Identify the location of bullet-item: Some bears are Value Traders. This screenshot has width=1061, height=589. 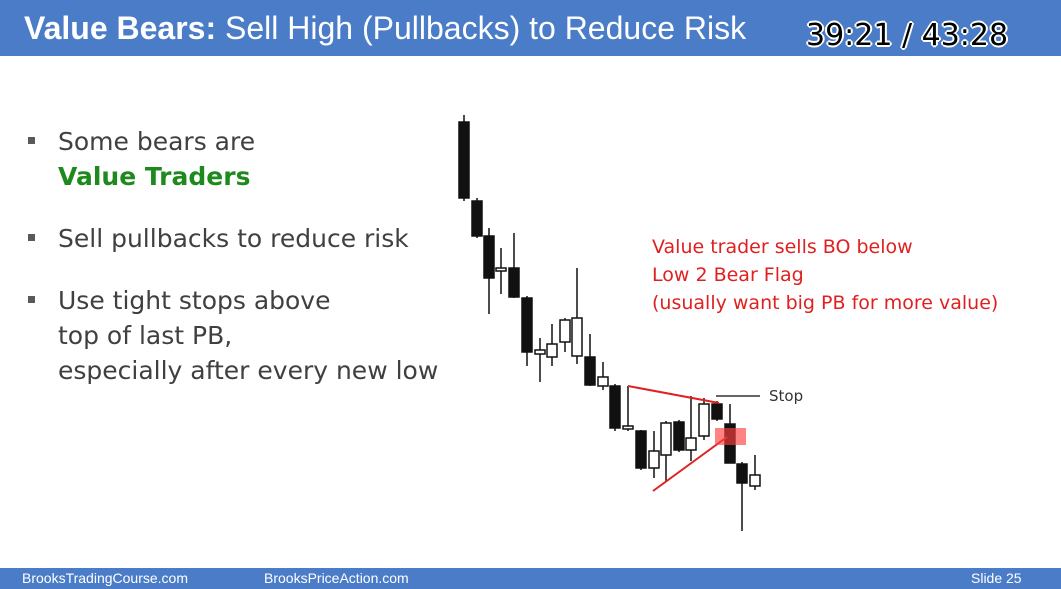
(238, 159).